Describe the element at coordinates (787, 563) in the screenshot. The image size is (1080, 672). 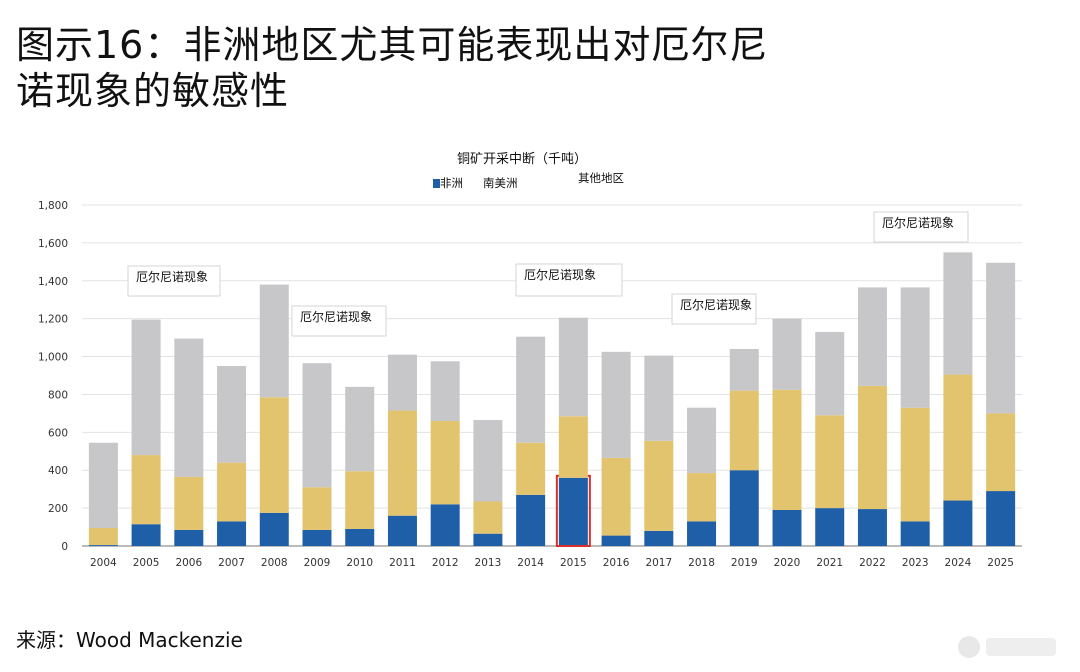
I see `x-tick-label: 2020` at that location.